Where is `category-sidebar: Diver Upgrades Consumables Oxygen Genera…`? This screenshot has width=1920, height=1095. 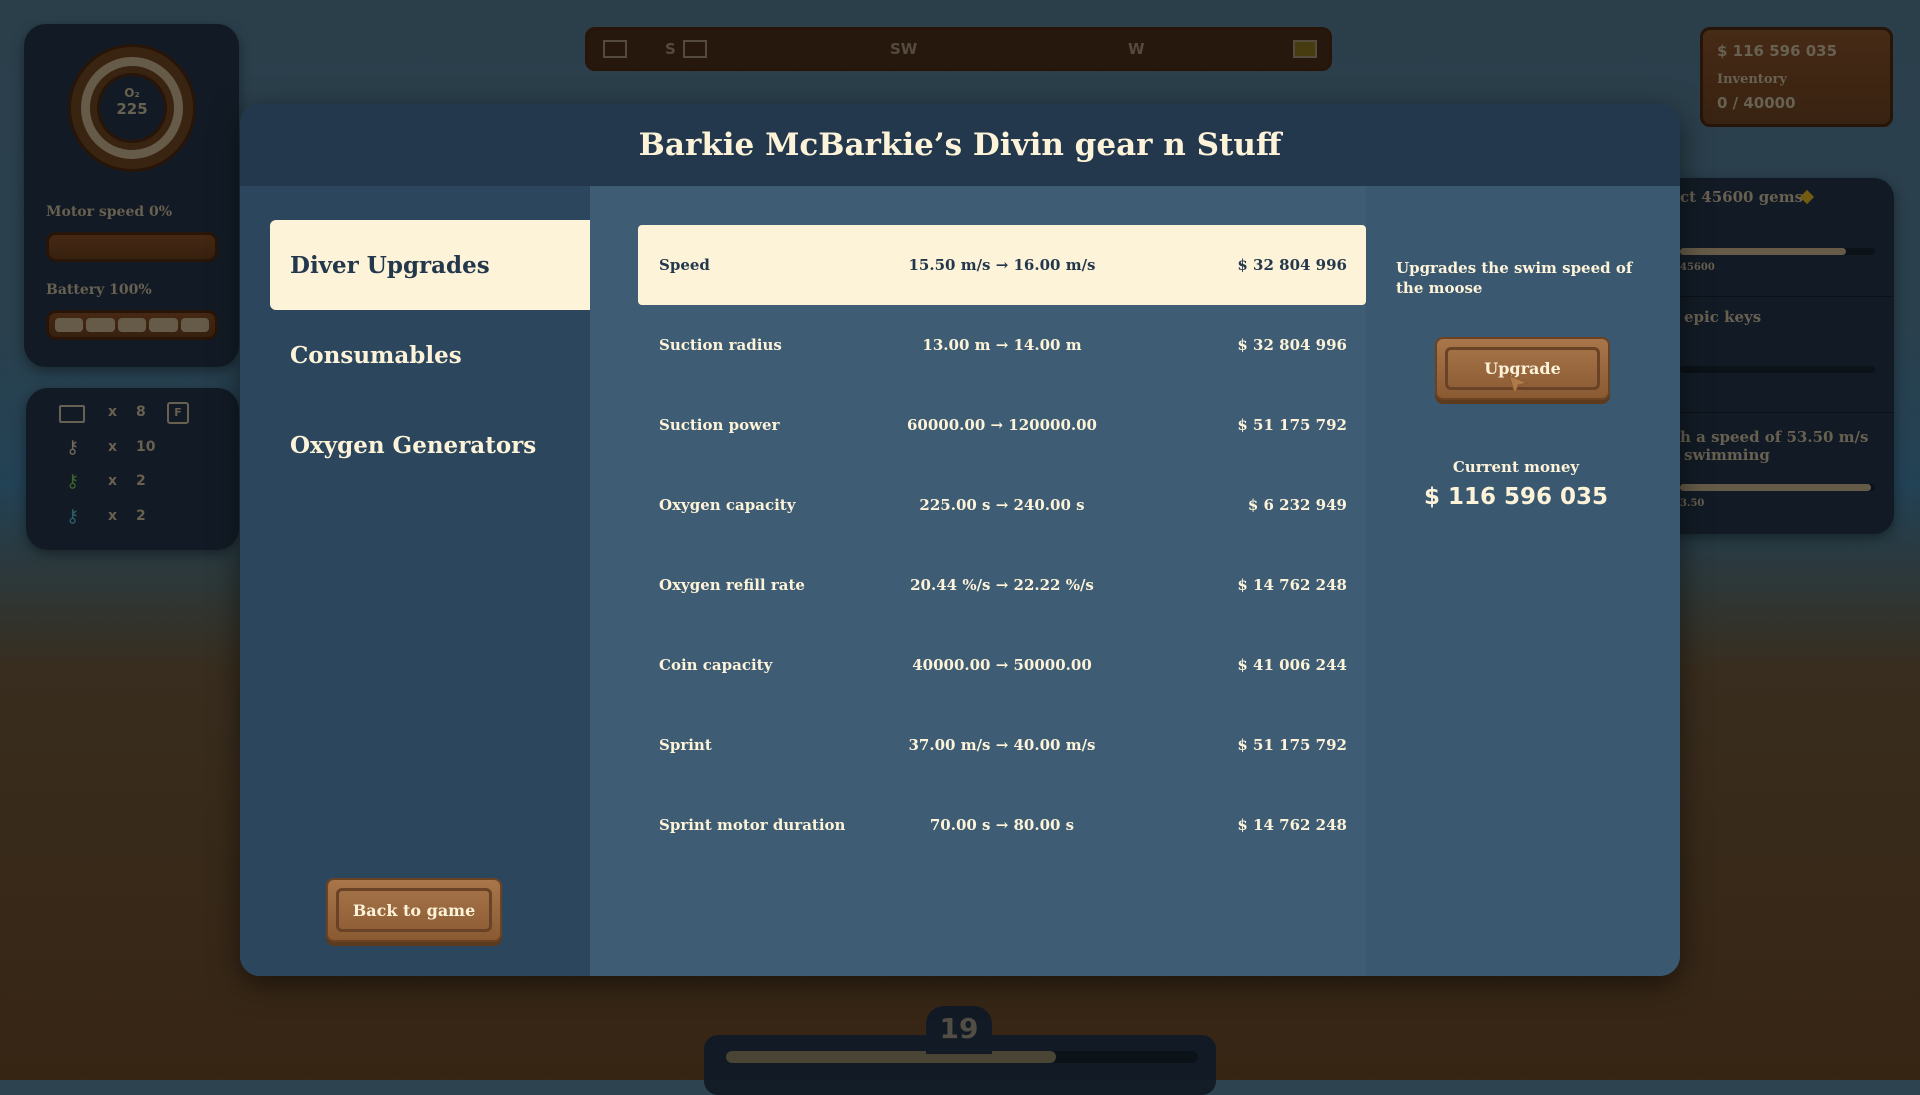
category-sidebar: Diver Upgrades Consumables Oxygen Genera… is located at coordinates (415, 581).